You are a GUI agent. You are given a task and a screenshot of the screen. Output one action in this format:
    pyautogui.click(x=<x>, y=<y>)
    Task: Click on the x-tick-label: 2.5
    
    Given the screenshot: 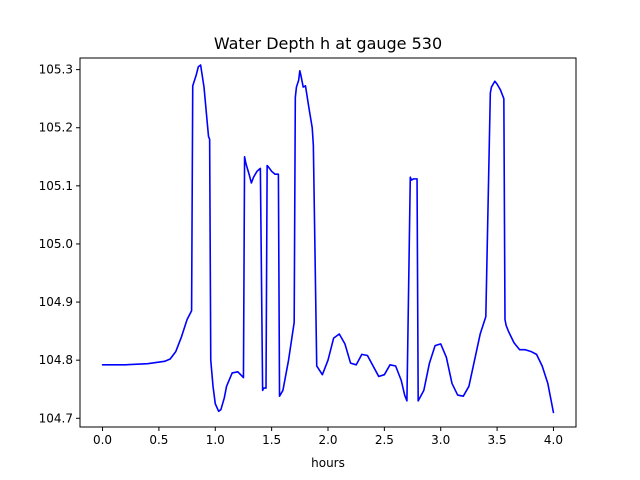 What is the action you would take?
    pyautogui.click(x=384, y=440)
    